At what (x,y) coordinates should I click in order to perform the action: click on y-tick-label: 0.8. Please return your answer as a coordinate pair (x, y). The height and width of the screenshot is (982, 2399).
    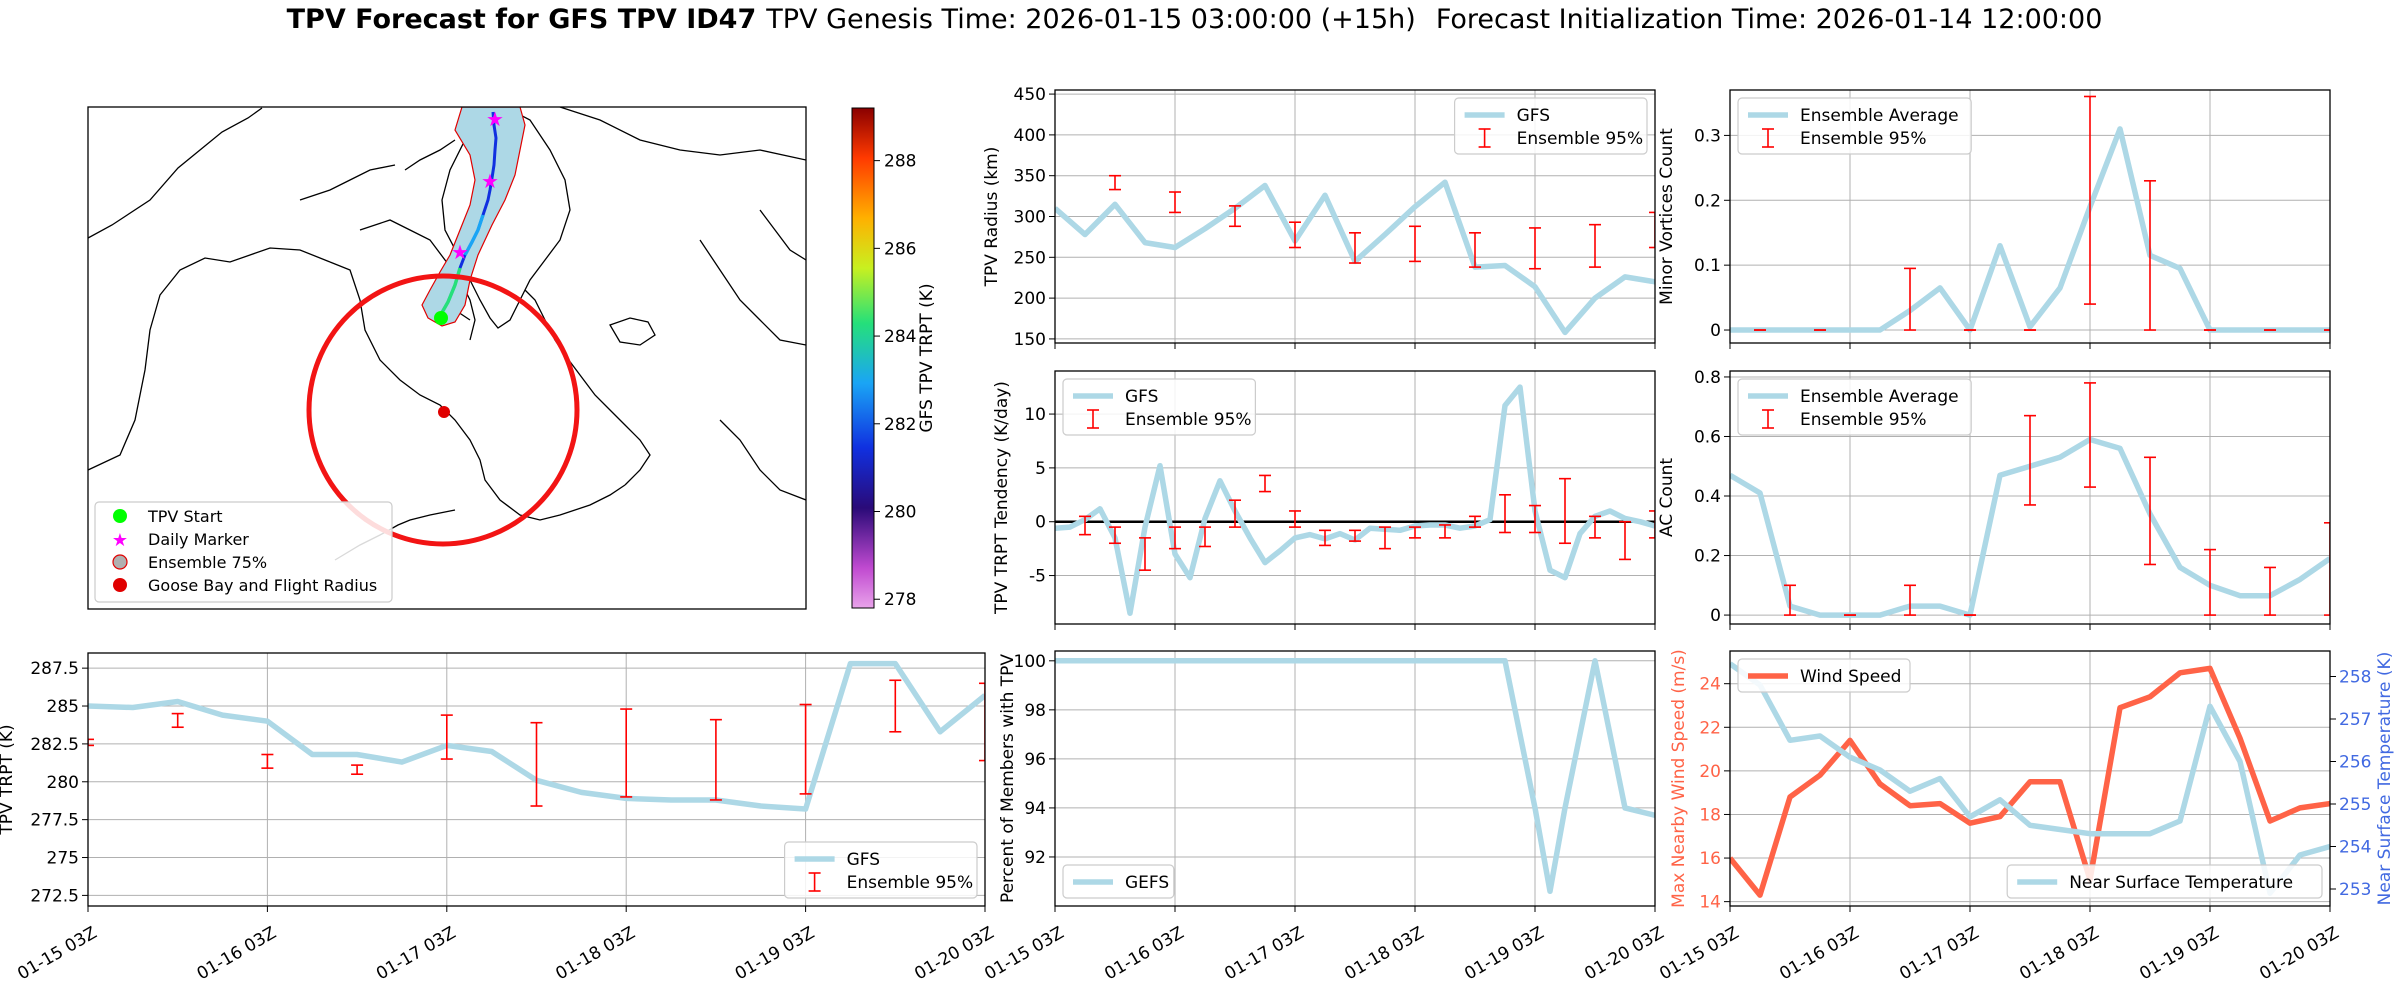
    Looking at the image, I should click on (1707, 378).